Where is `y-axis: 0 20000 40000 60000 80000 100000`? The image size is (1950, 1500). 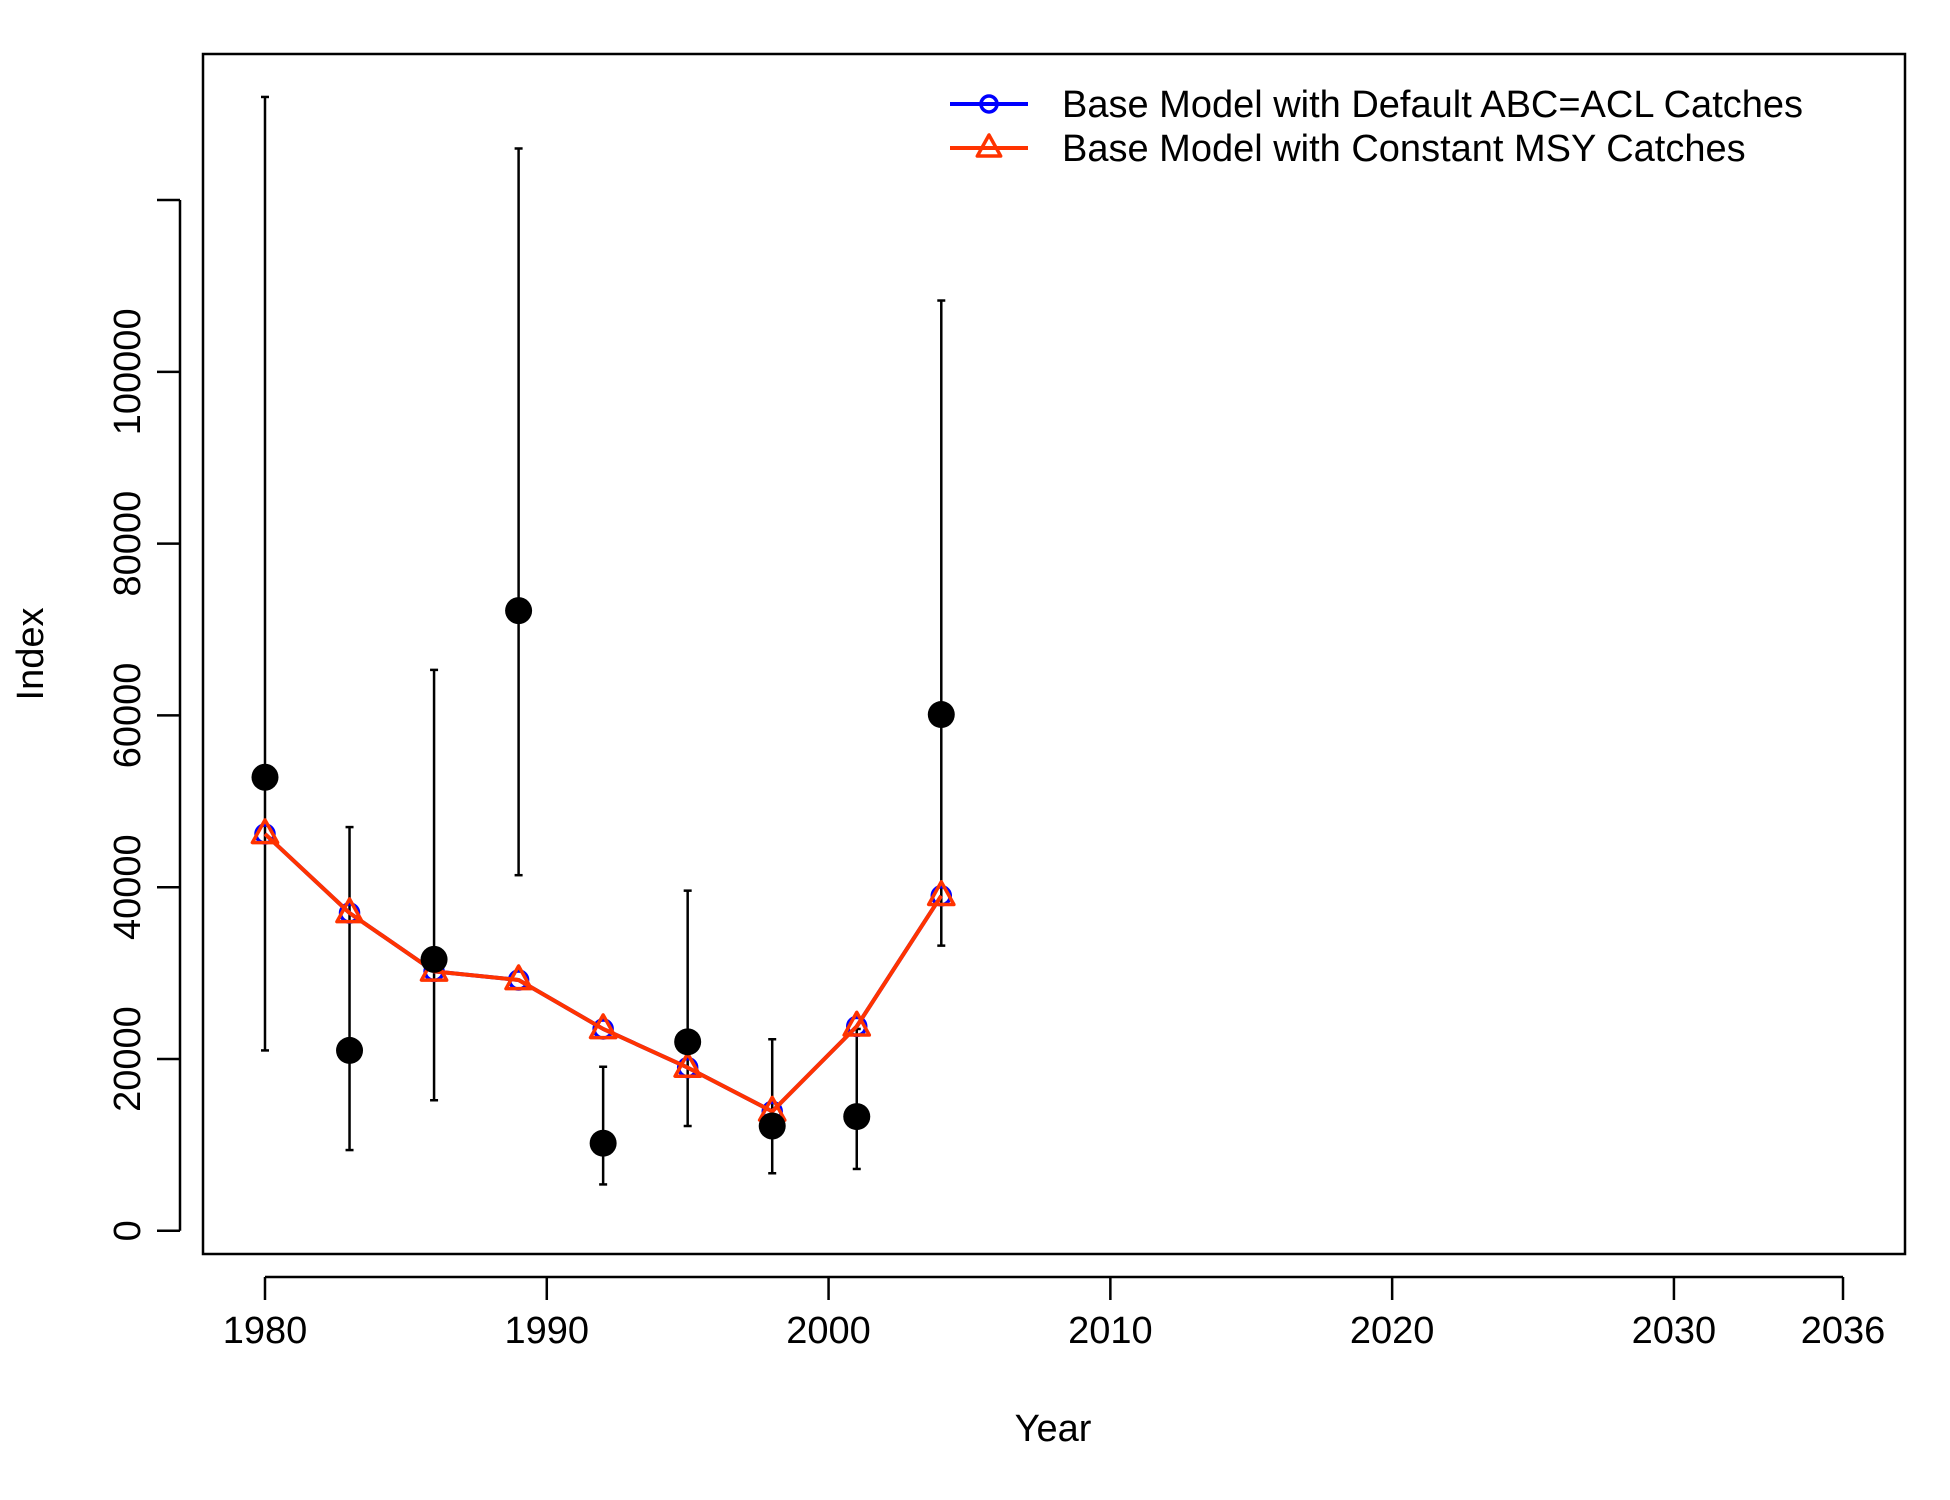
y-axis: 0 20000 40000 60000 80000 100000 is located at coordinates (144, 719).